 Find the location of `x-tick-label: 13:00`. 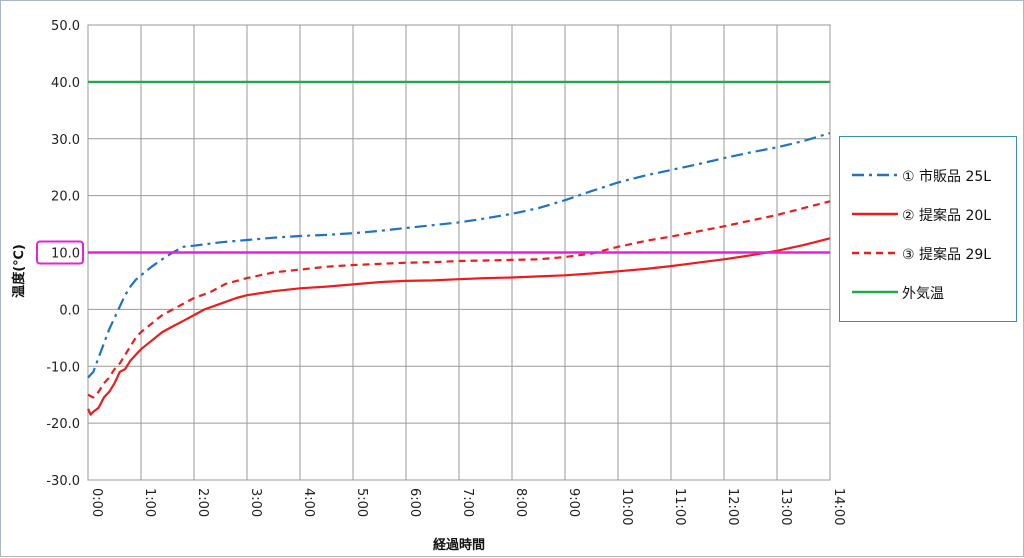

x-tick-label: 13:00 is located at coordinates (785, 506).